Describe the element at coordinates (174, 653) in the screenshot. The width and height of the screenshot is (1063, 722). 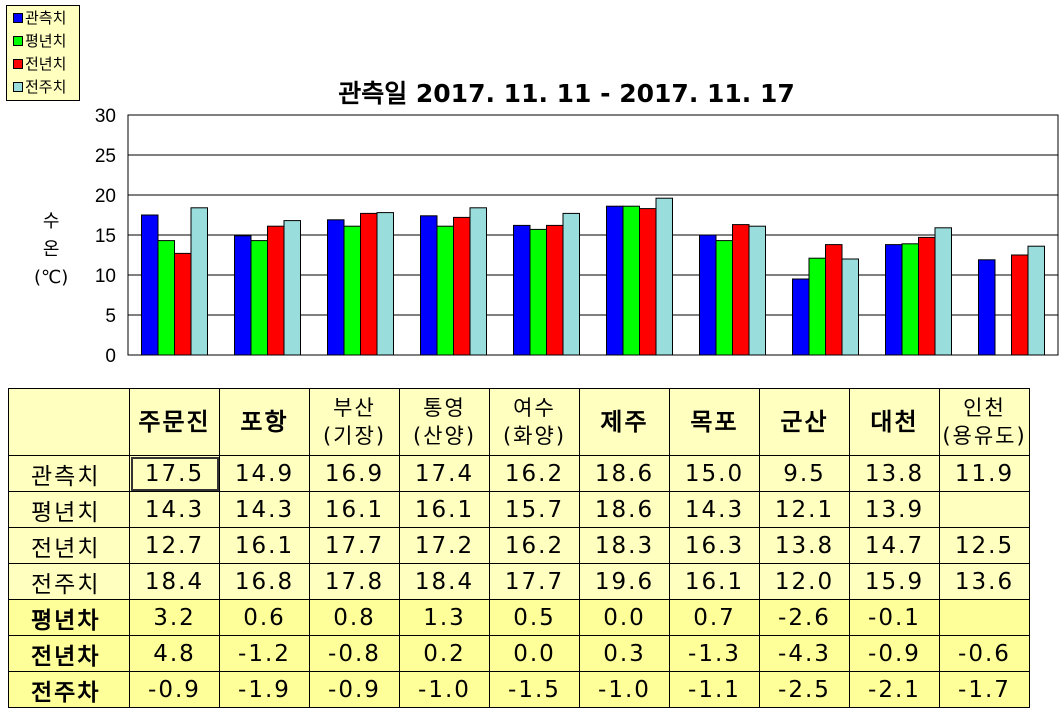
I see `table-cell: 4.8` at that location.